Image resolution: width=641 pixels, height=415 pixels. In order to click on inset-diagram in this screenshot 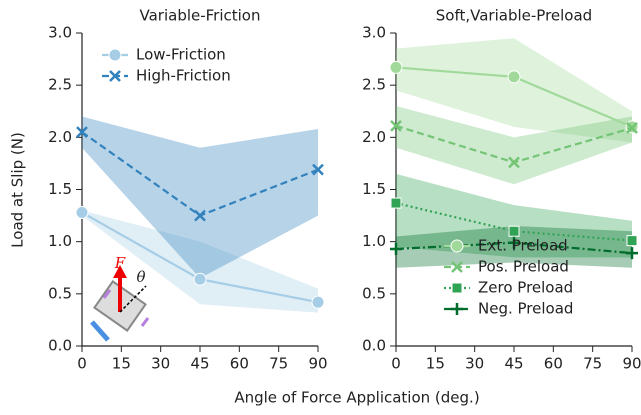, I will do `click(120, 303)`.